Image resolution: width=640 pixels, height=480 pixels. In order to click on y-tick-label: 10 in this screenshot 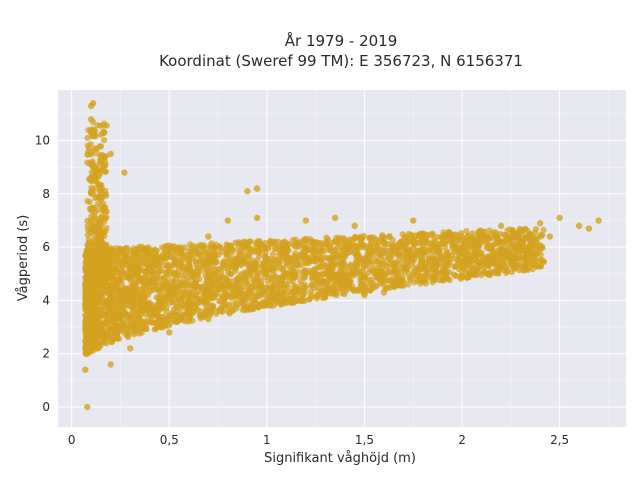, I will do `click(42, 141)`.